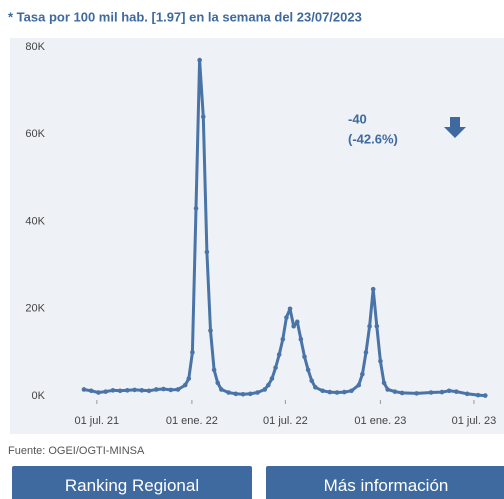  Describe the element at coordinates (357, 118) in the screenshot. I see `annotation: -40` at that location.